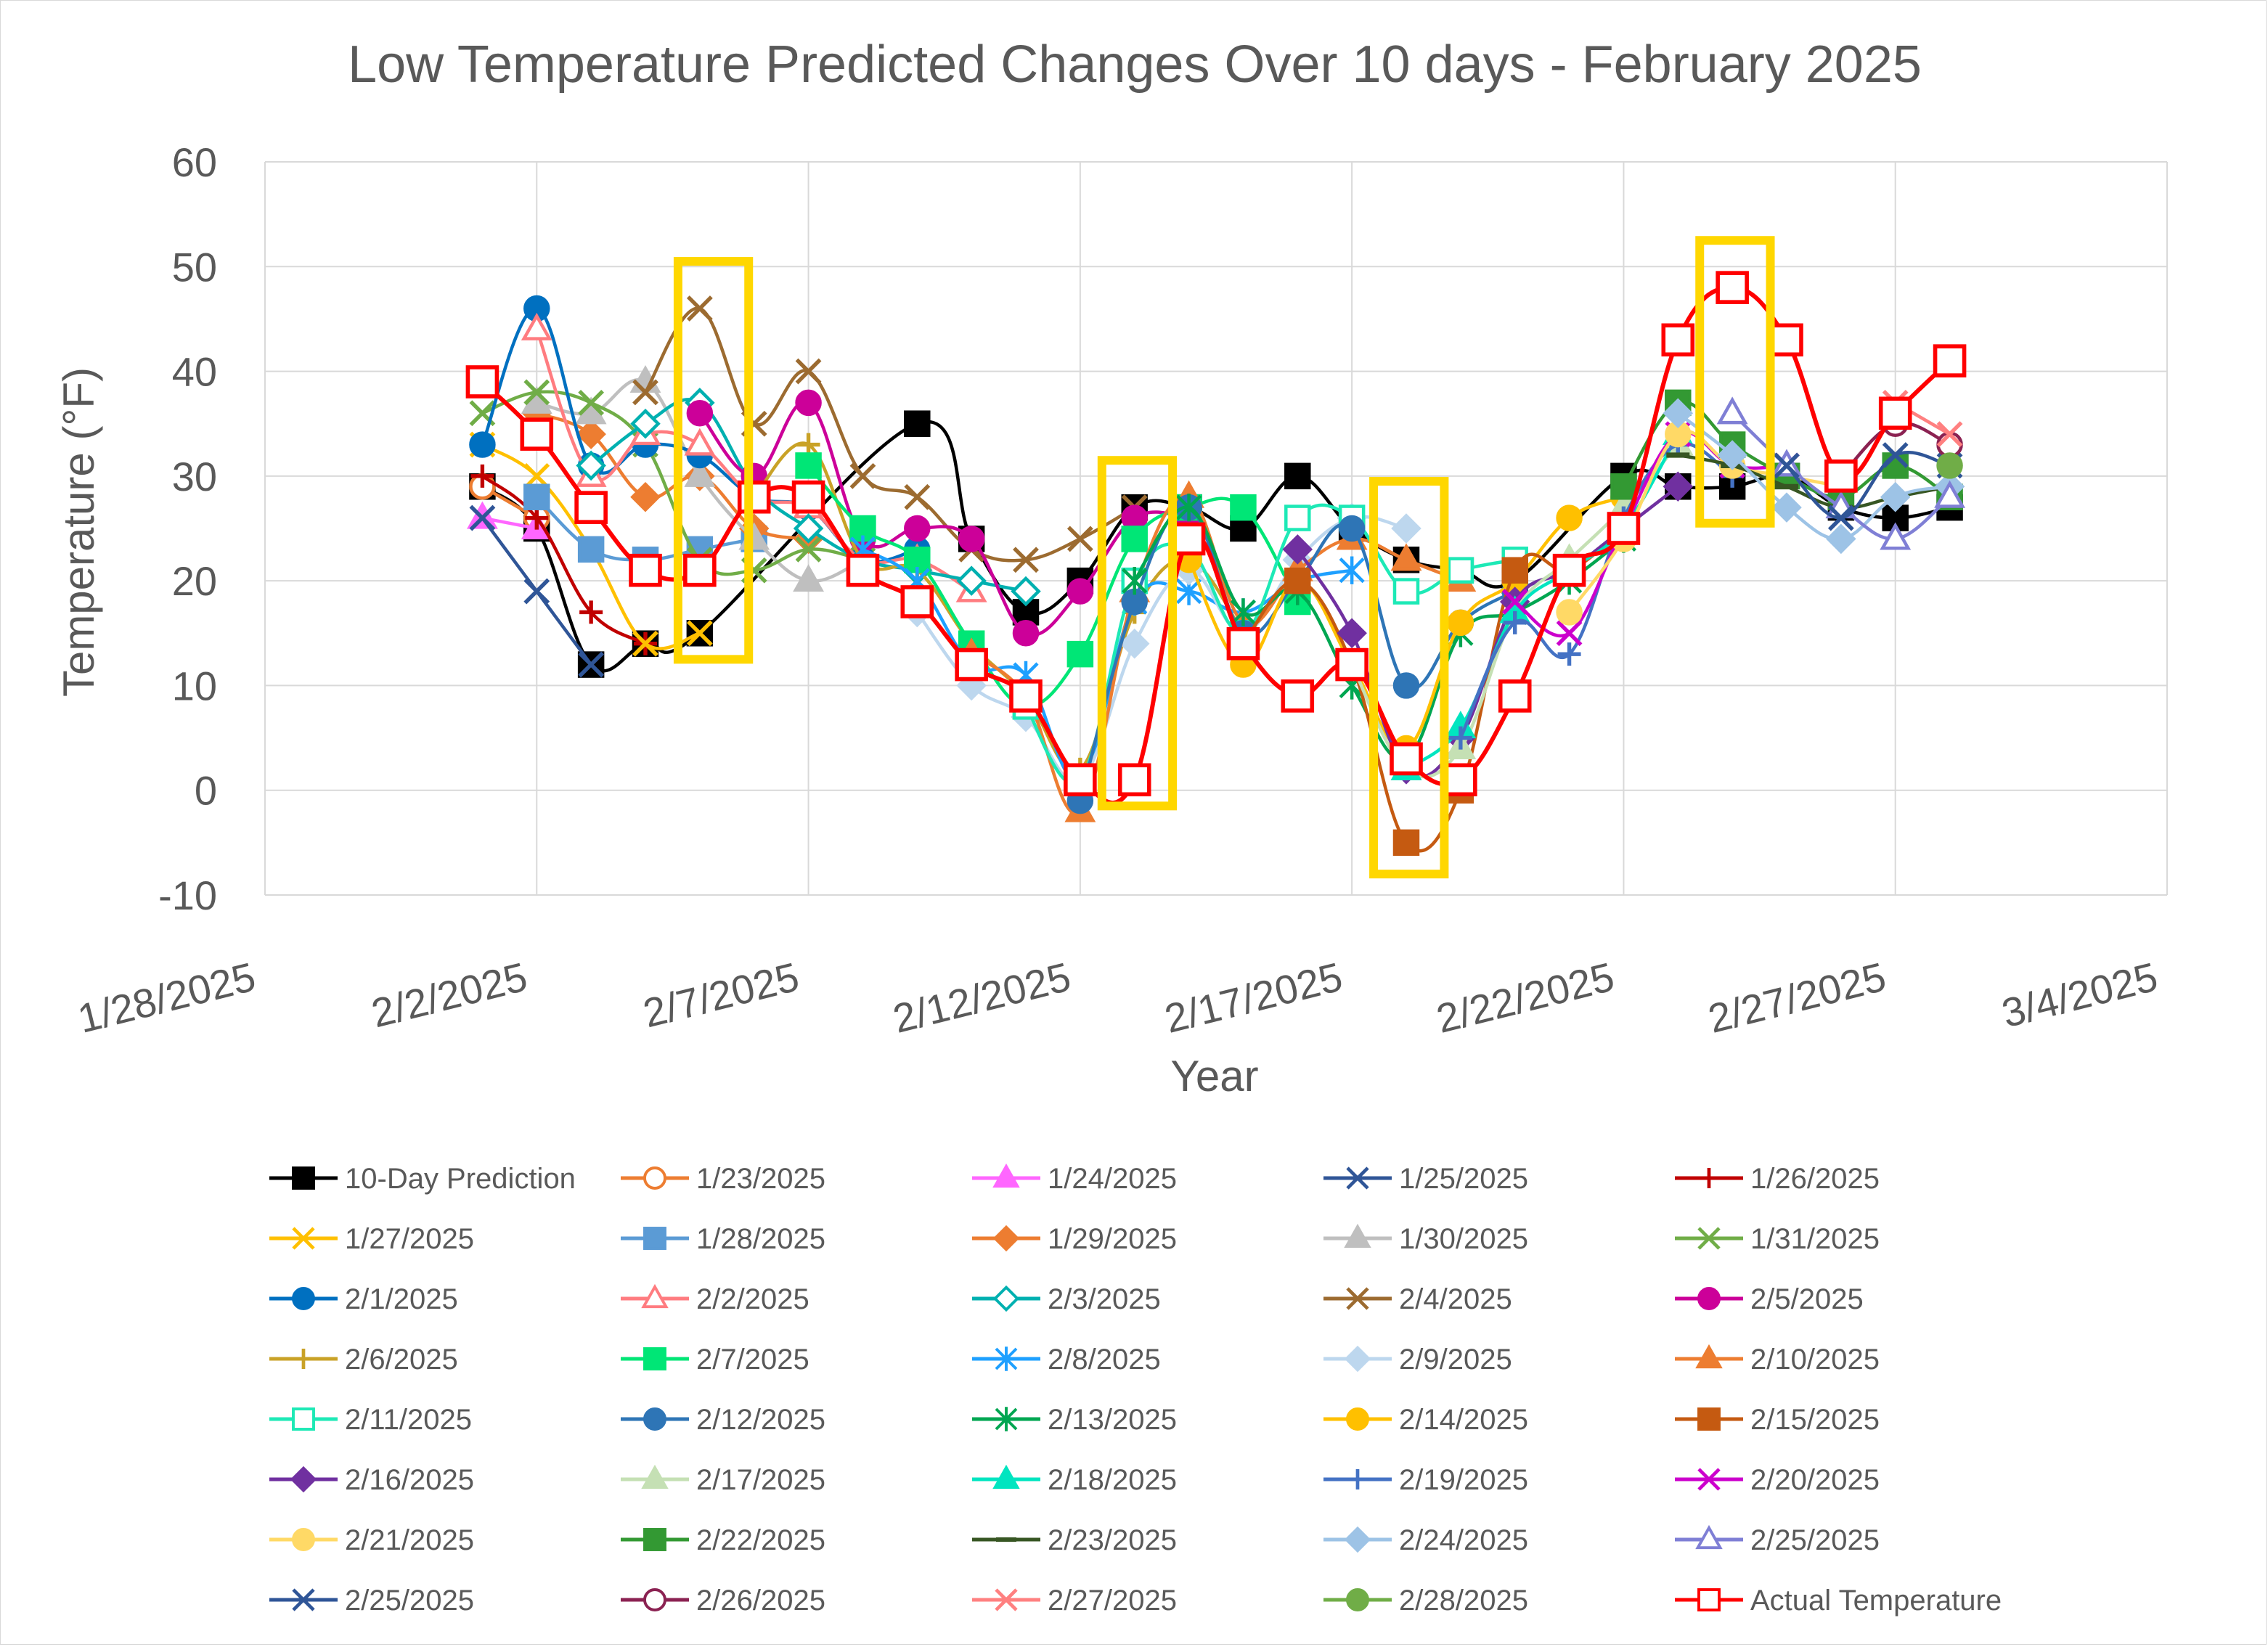 This screenshot has height=1647, width=2268. I want to click on data-point-1-29-2025, so click(591, 434).